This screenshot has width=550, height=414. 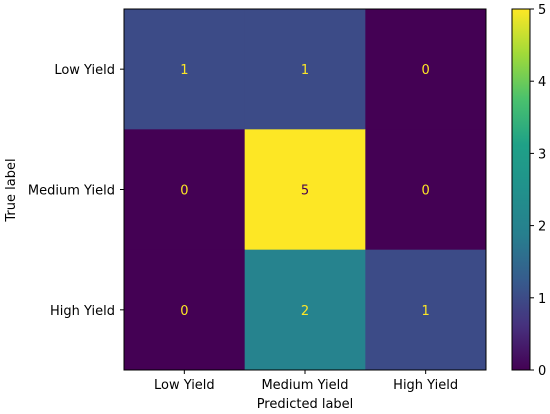 I want to click on colorbar-tick-label: 1, so click(x=542, y=299).